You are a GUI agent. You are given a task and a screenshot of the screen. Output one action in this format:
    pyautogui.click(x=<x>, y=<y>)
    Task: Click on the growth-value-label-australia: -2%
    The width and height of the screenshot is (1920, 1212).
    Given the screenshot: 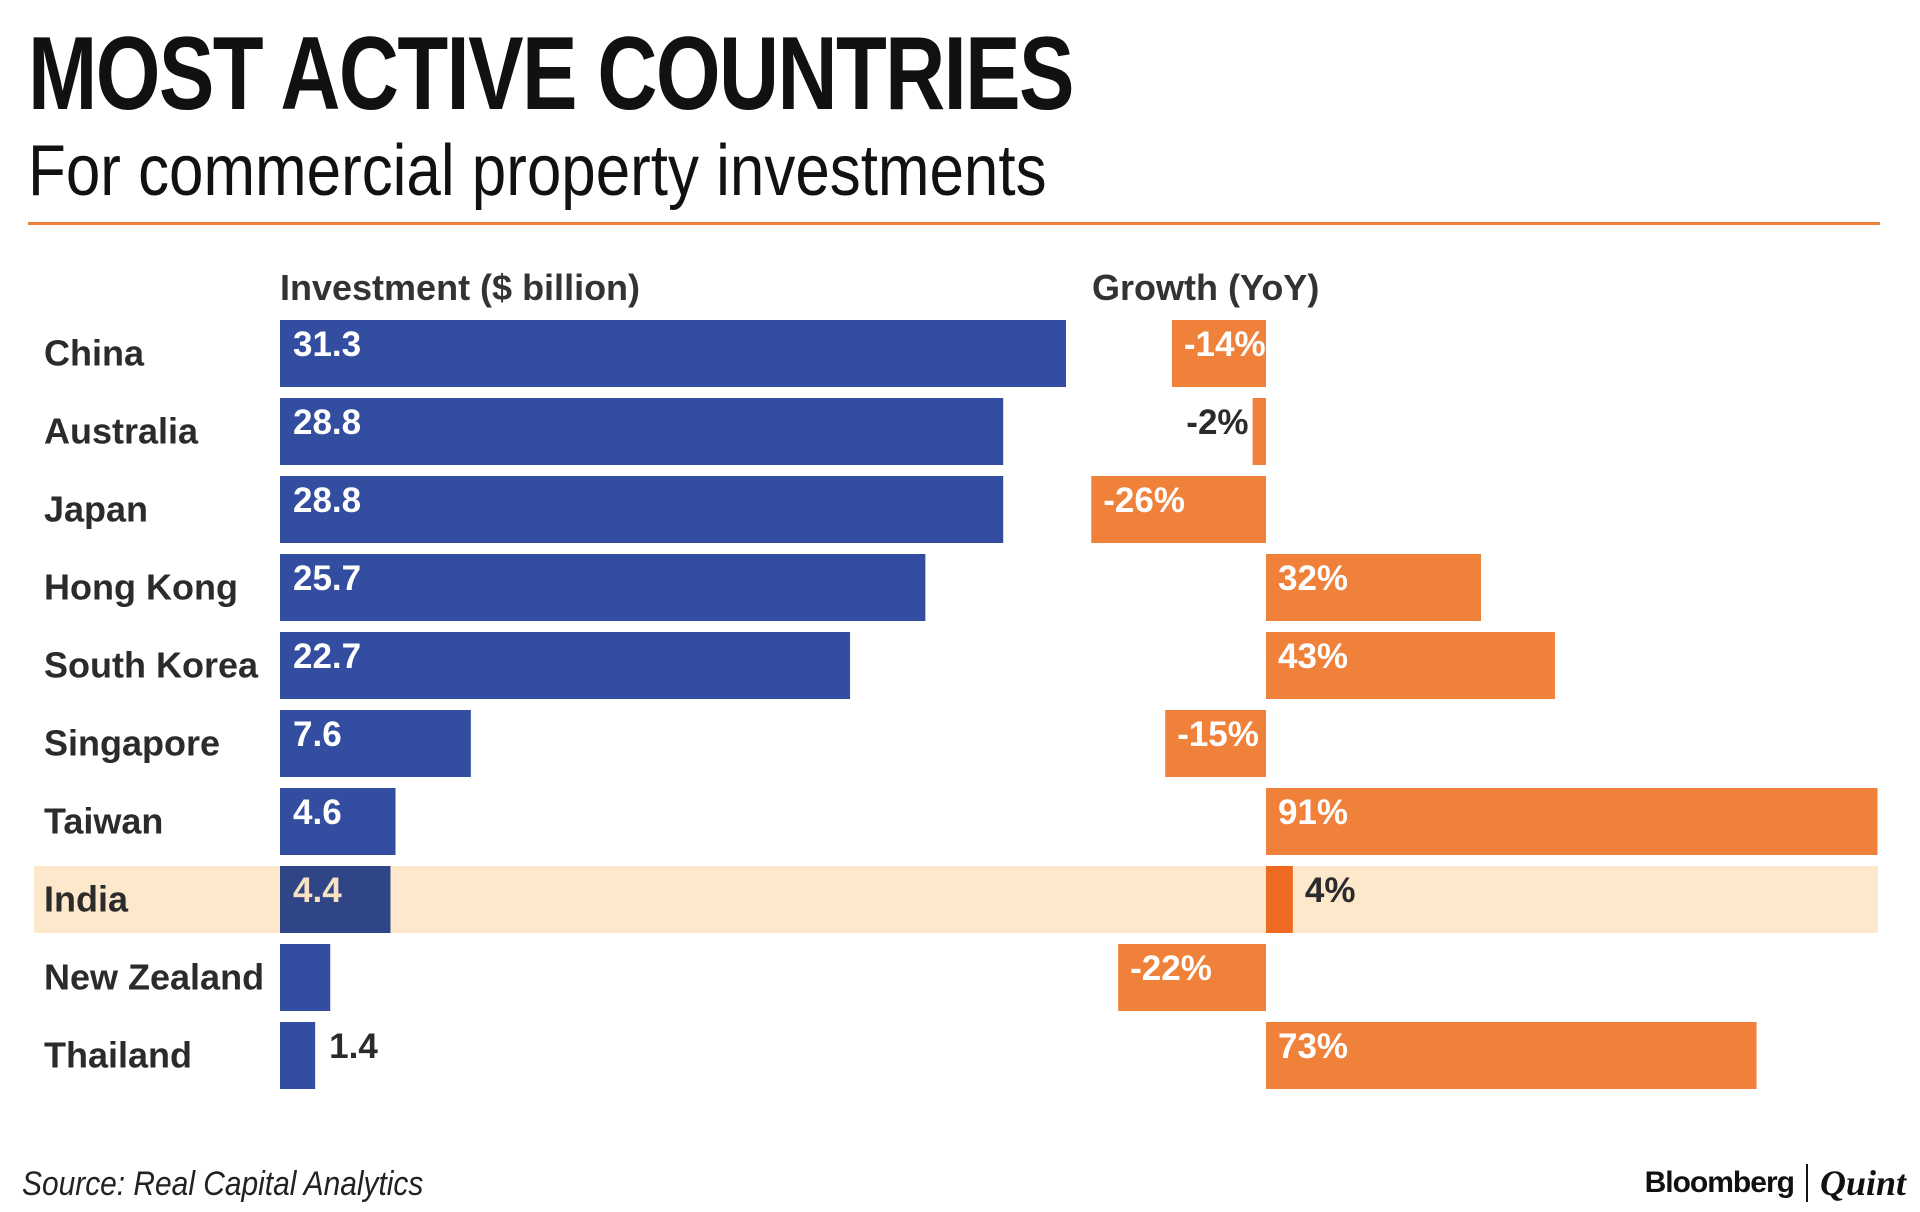 What is the action you would take?
    pyautogui.click(x=1217, y=422)
    